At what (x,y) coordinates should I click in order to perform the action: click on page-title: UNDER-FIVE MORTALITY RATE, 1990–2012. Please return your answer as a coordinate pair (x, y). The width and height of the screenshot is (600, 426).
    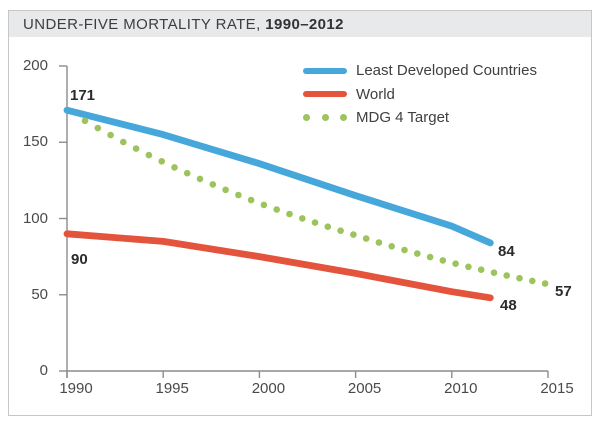
    Looking at the image, I should click on (183, 24).